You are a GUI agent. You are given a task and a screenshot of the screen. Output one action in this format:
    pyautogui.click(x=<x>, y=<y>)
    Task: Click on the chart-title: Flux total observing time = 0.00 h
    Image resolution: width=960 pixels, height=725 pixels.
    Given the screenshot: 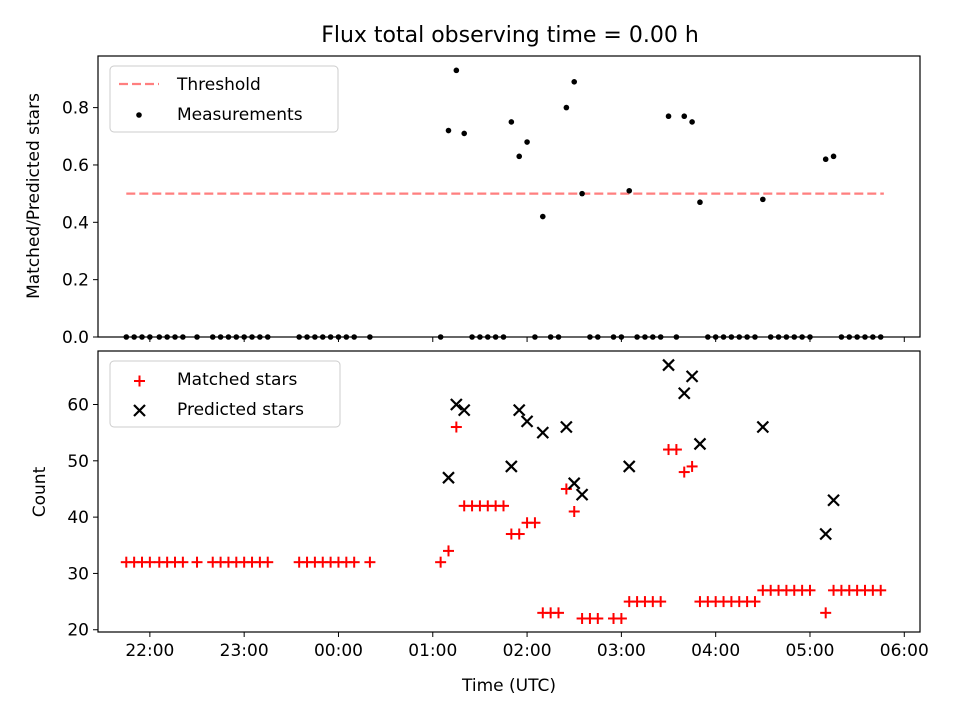 What is the action you would take?
    pyautogui.click(x=510, y=35)
    